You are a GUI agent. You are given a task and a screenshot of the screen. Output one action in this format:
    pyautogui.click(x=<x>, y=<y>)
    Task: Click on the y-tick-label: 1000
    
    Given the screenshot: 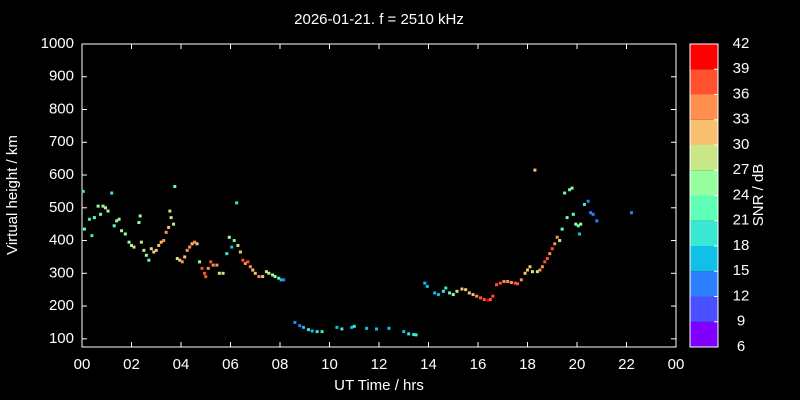 What is the action you would take?
    pyautogui.click(x=57, y=43)
    